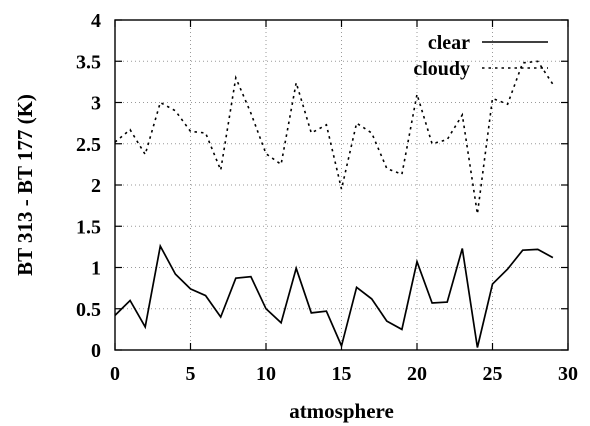 Image resolution: width=590 pixels, height=426 pixels. I want to click on x-tick-label: 15, so click(342, 374).